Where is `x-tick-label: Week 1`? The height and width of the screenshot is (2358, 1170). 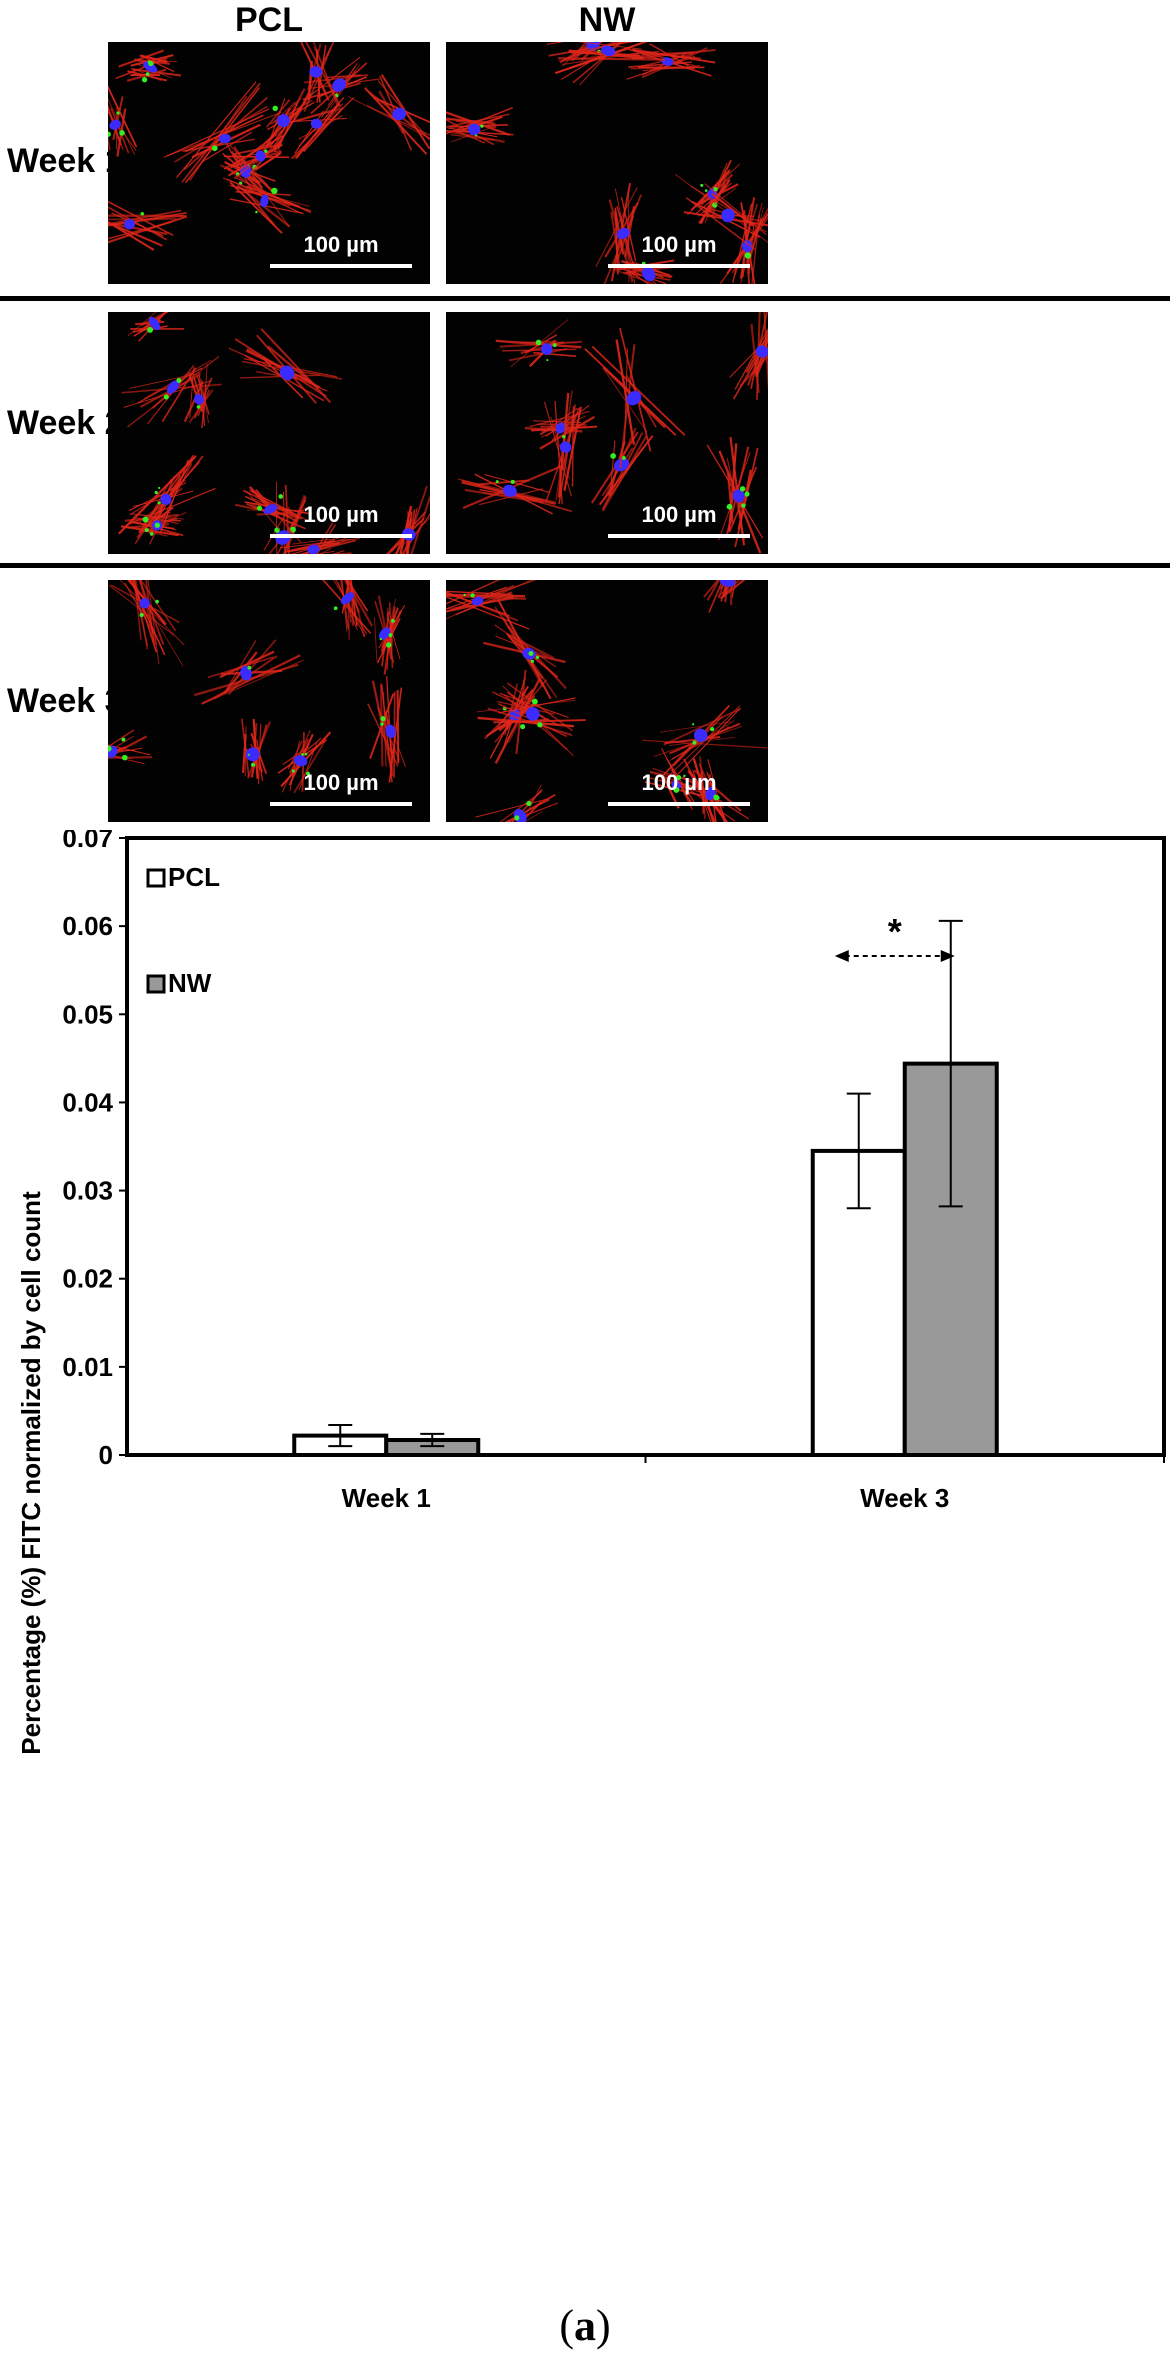
x-tick-label: Week 1 is located at coordinates (386, 1498).